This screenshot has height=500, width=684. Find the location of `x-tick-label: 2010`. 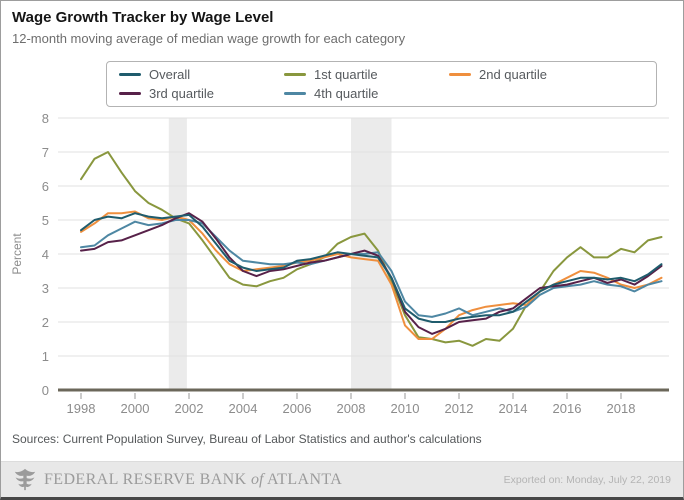

x-tick-label: 2010 is located at coordinates (405, 408).